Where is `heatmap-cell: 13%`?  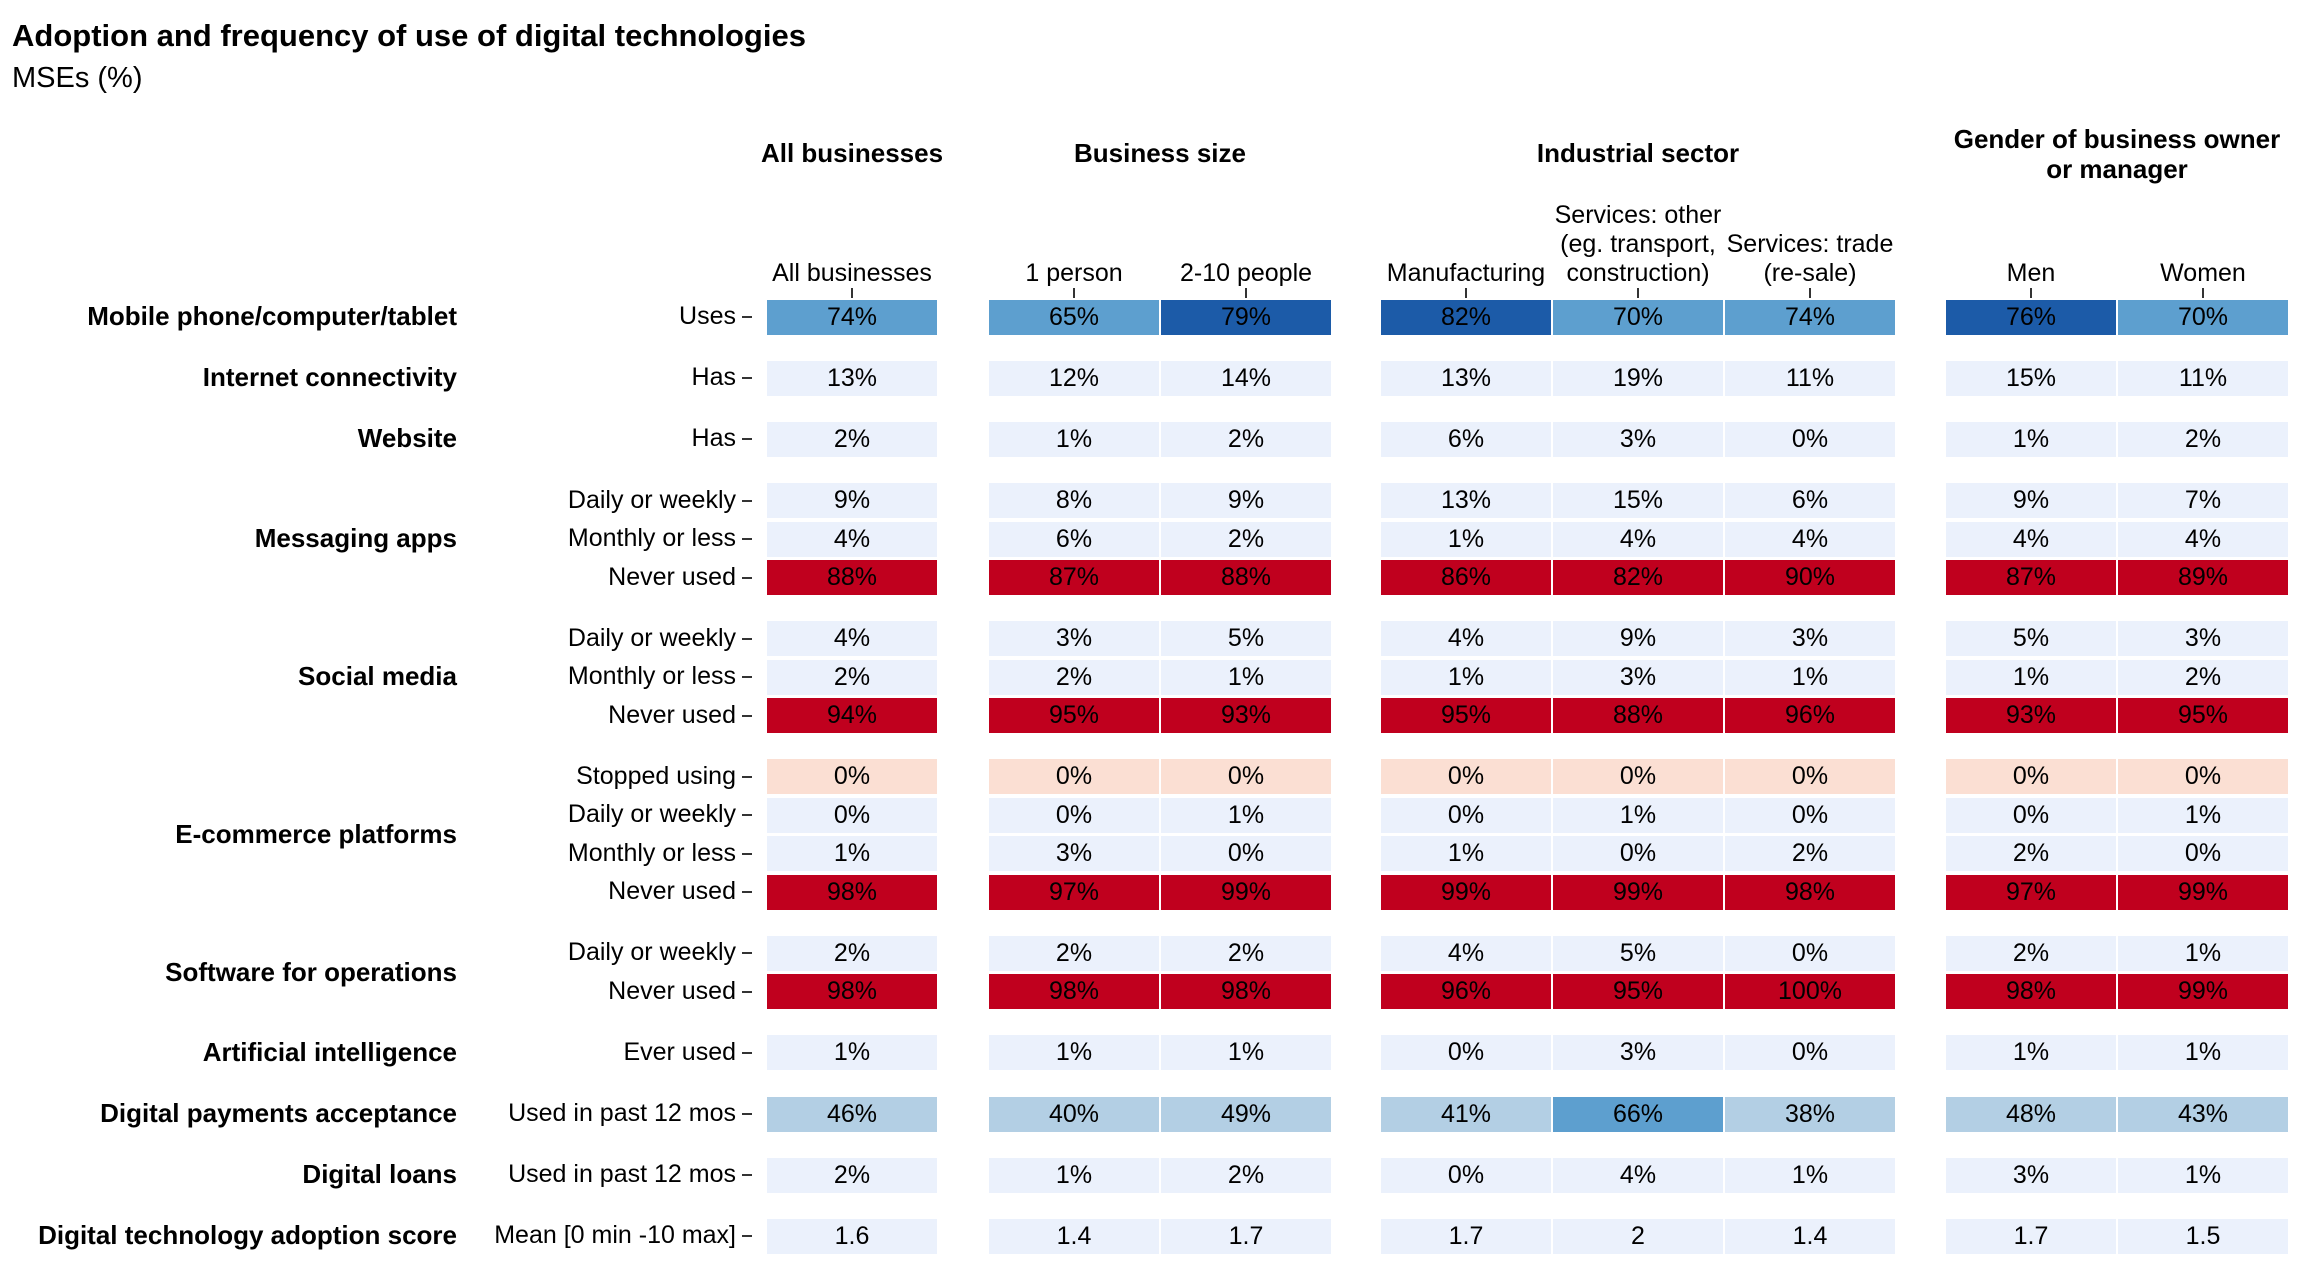 heatmap-cell: 13% is located at coordinates (852, 378).